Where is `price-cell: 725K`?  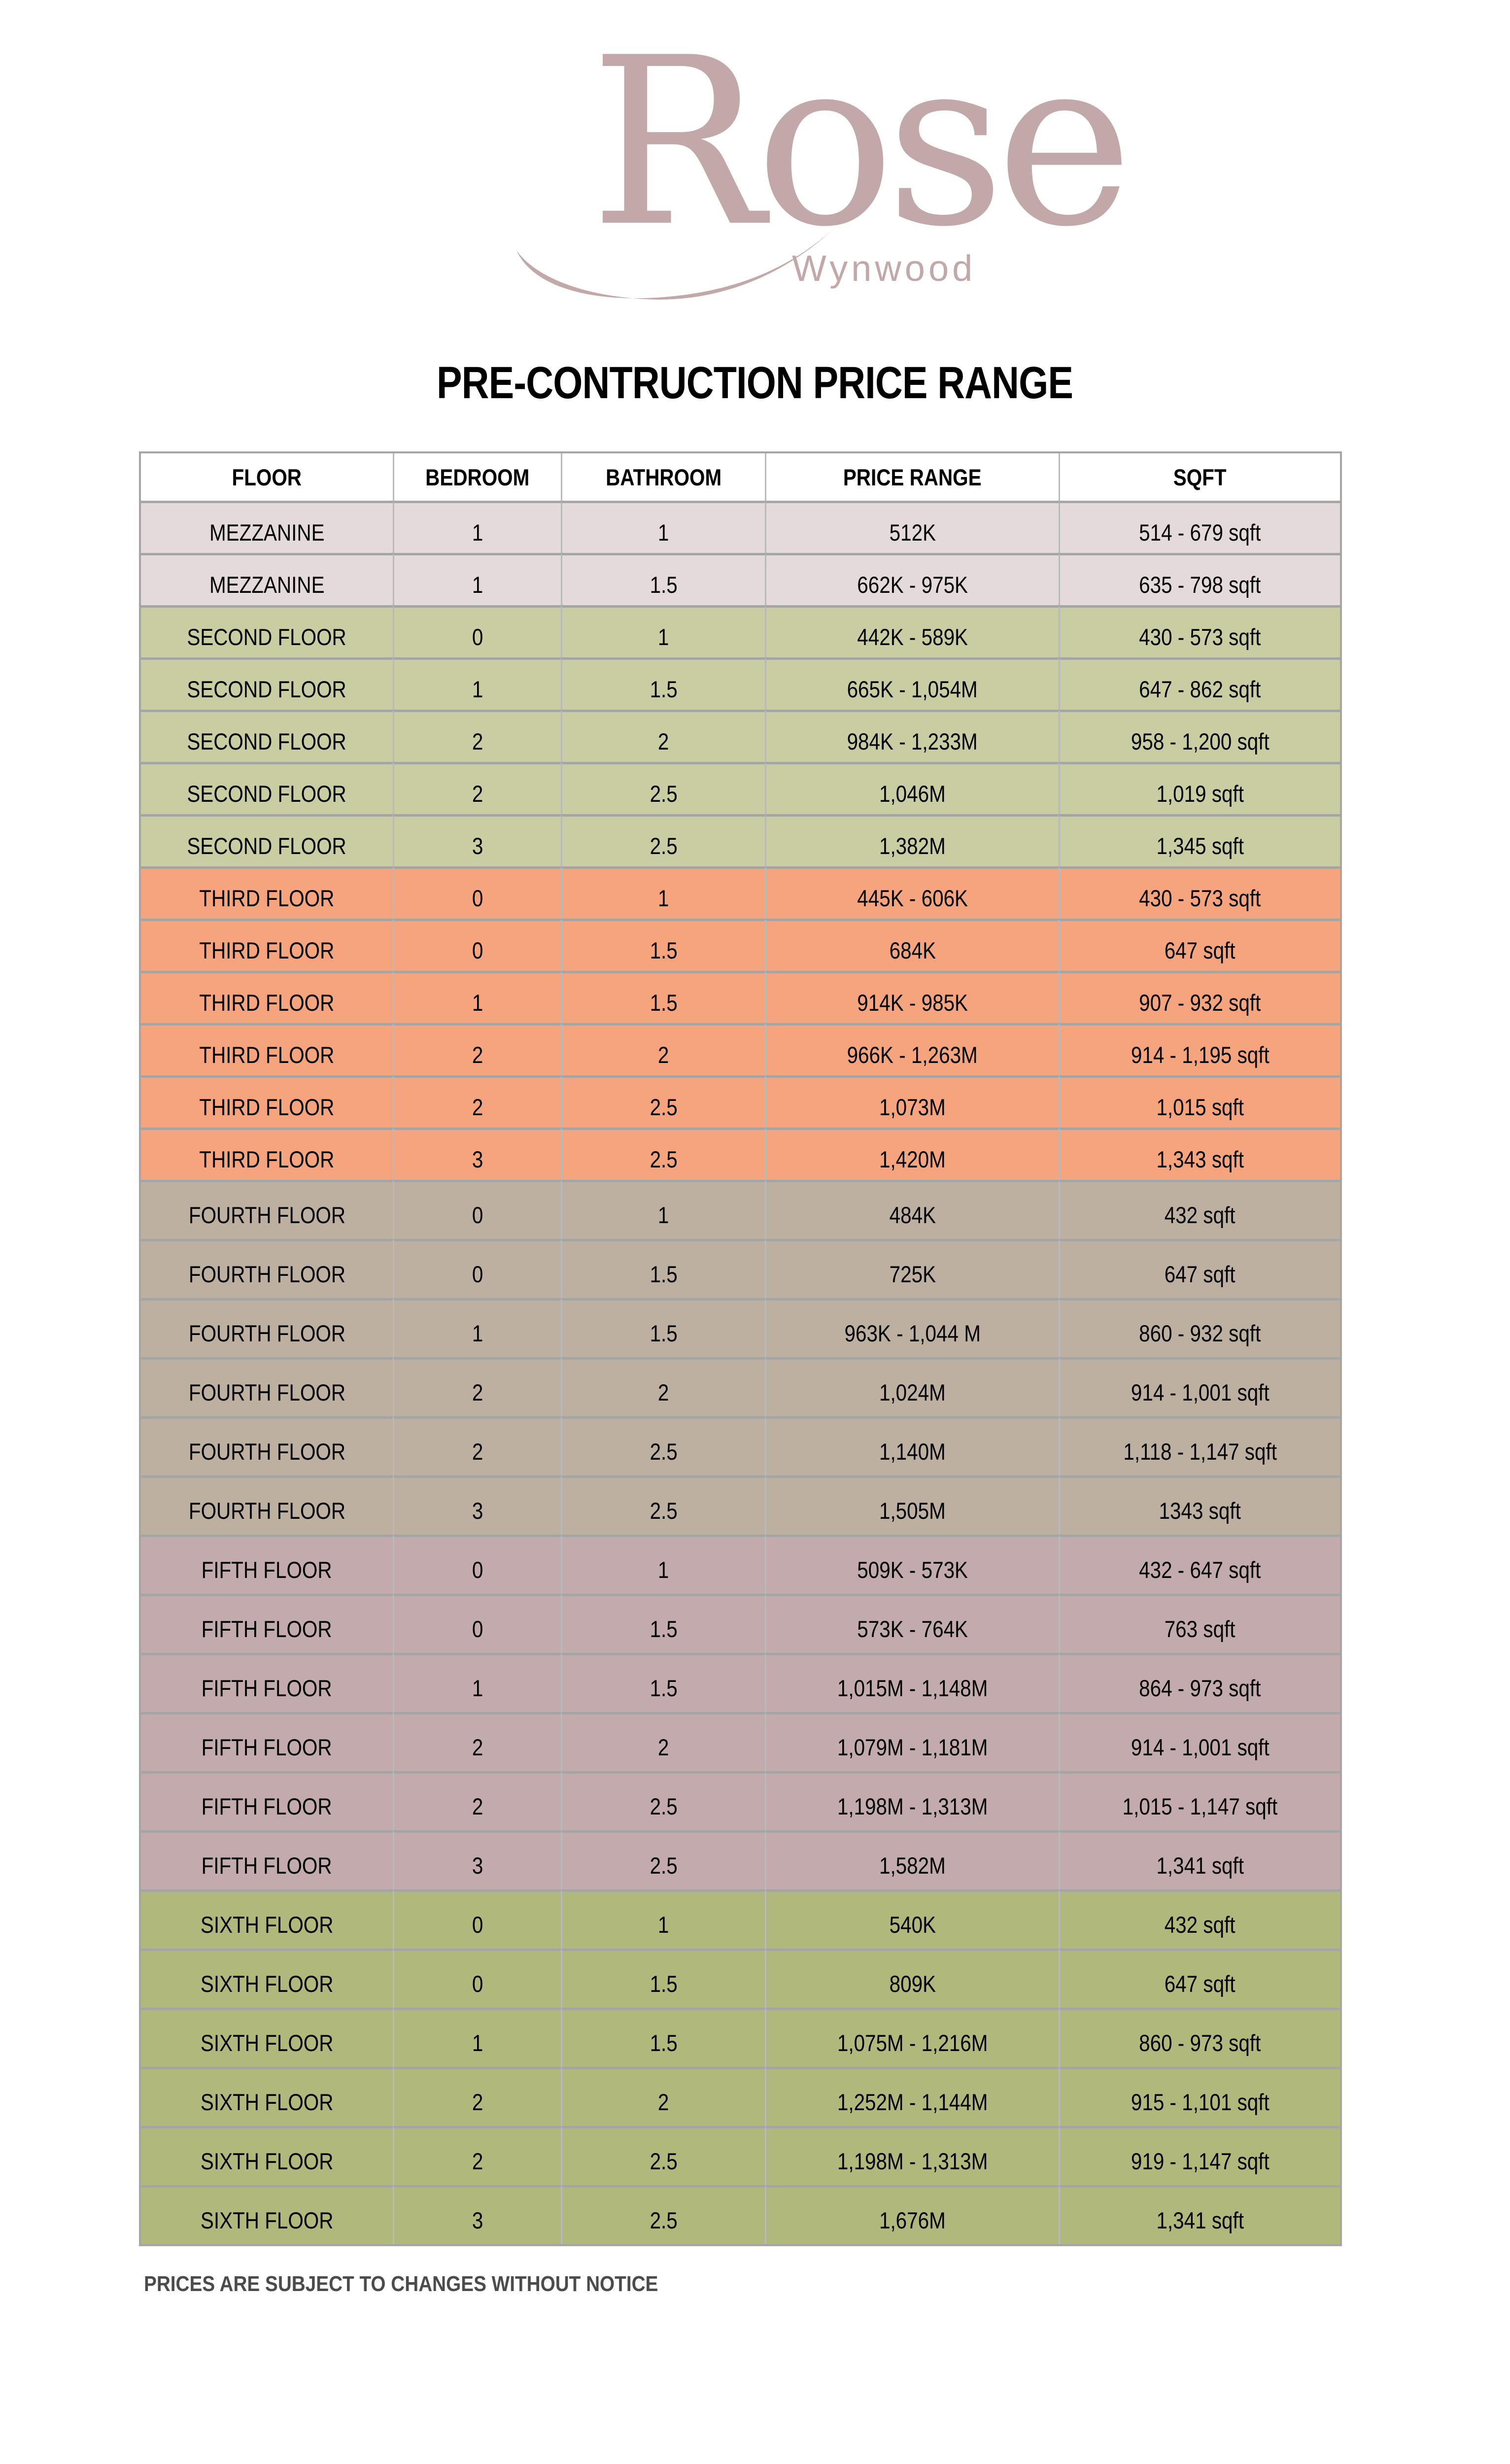 price-cell: 725K is located at coordinates (912, 1268).